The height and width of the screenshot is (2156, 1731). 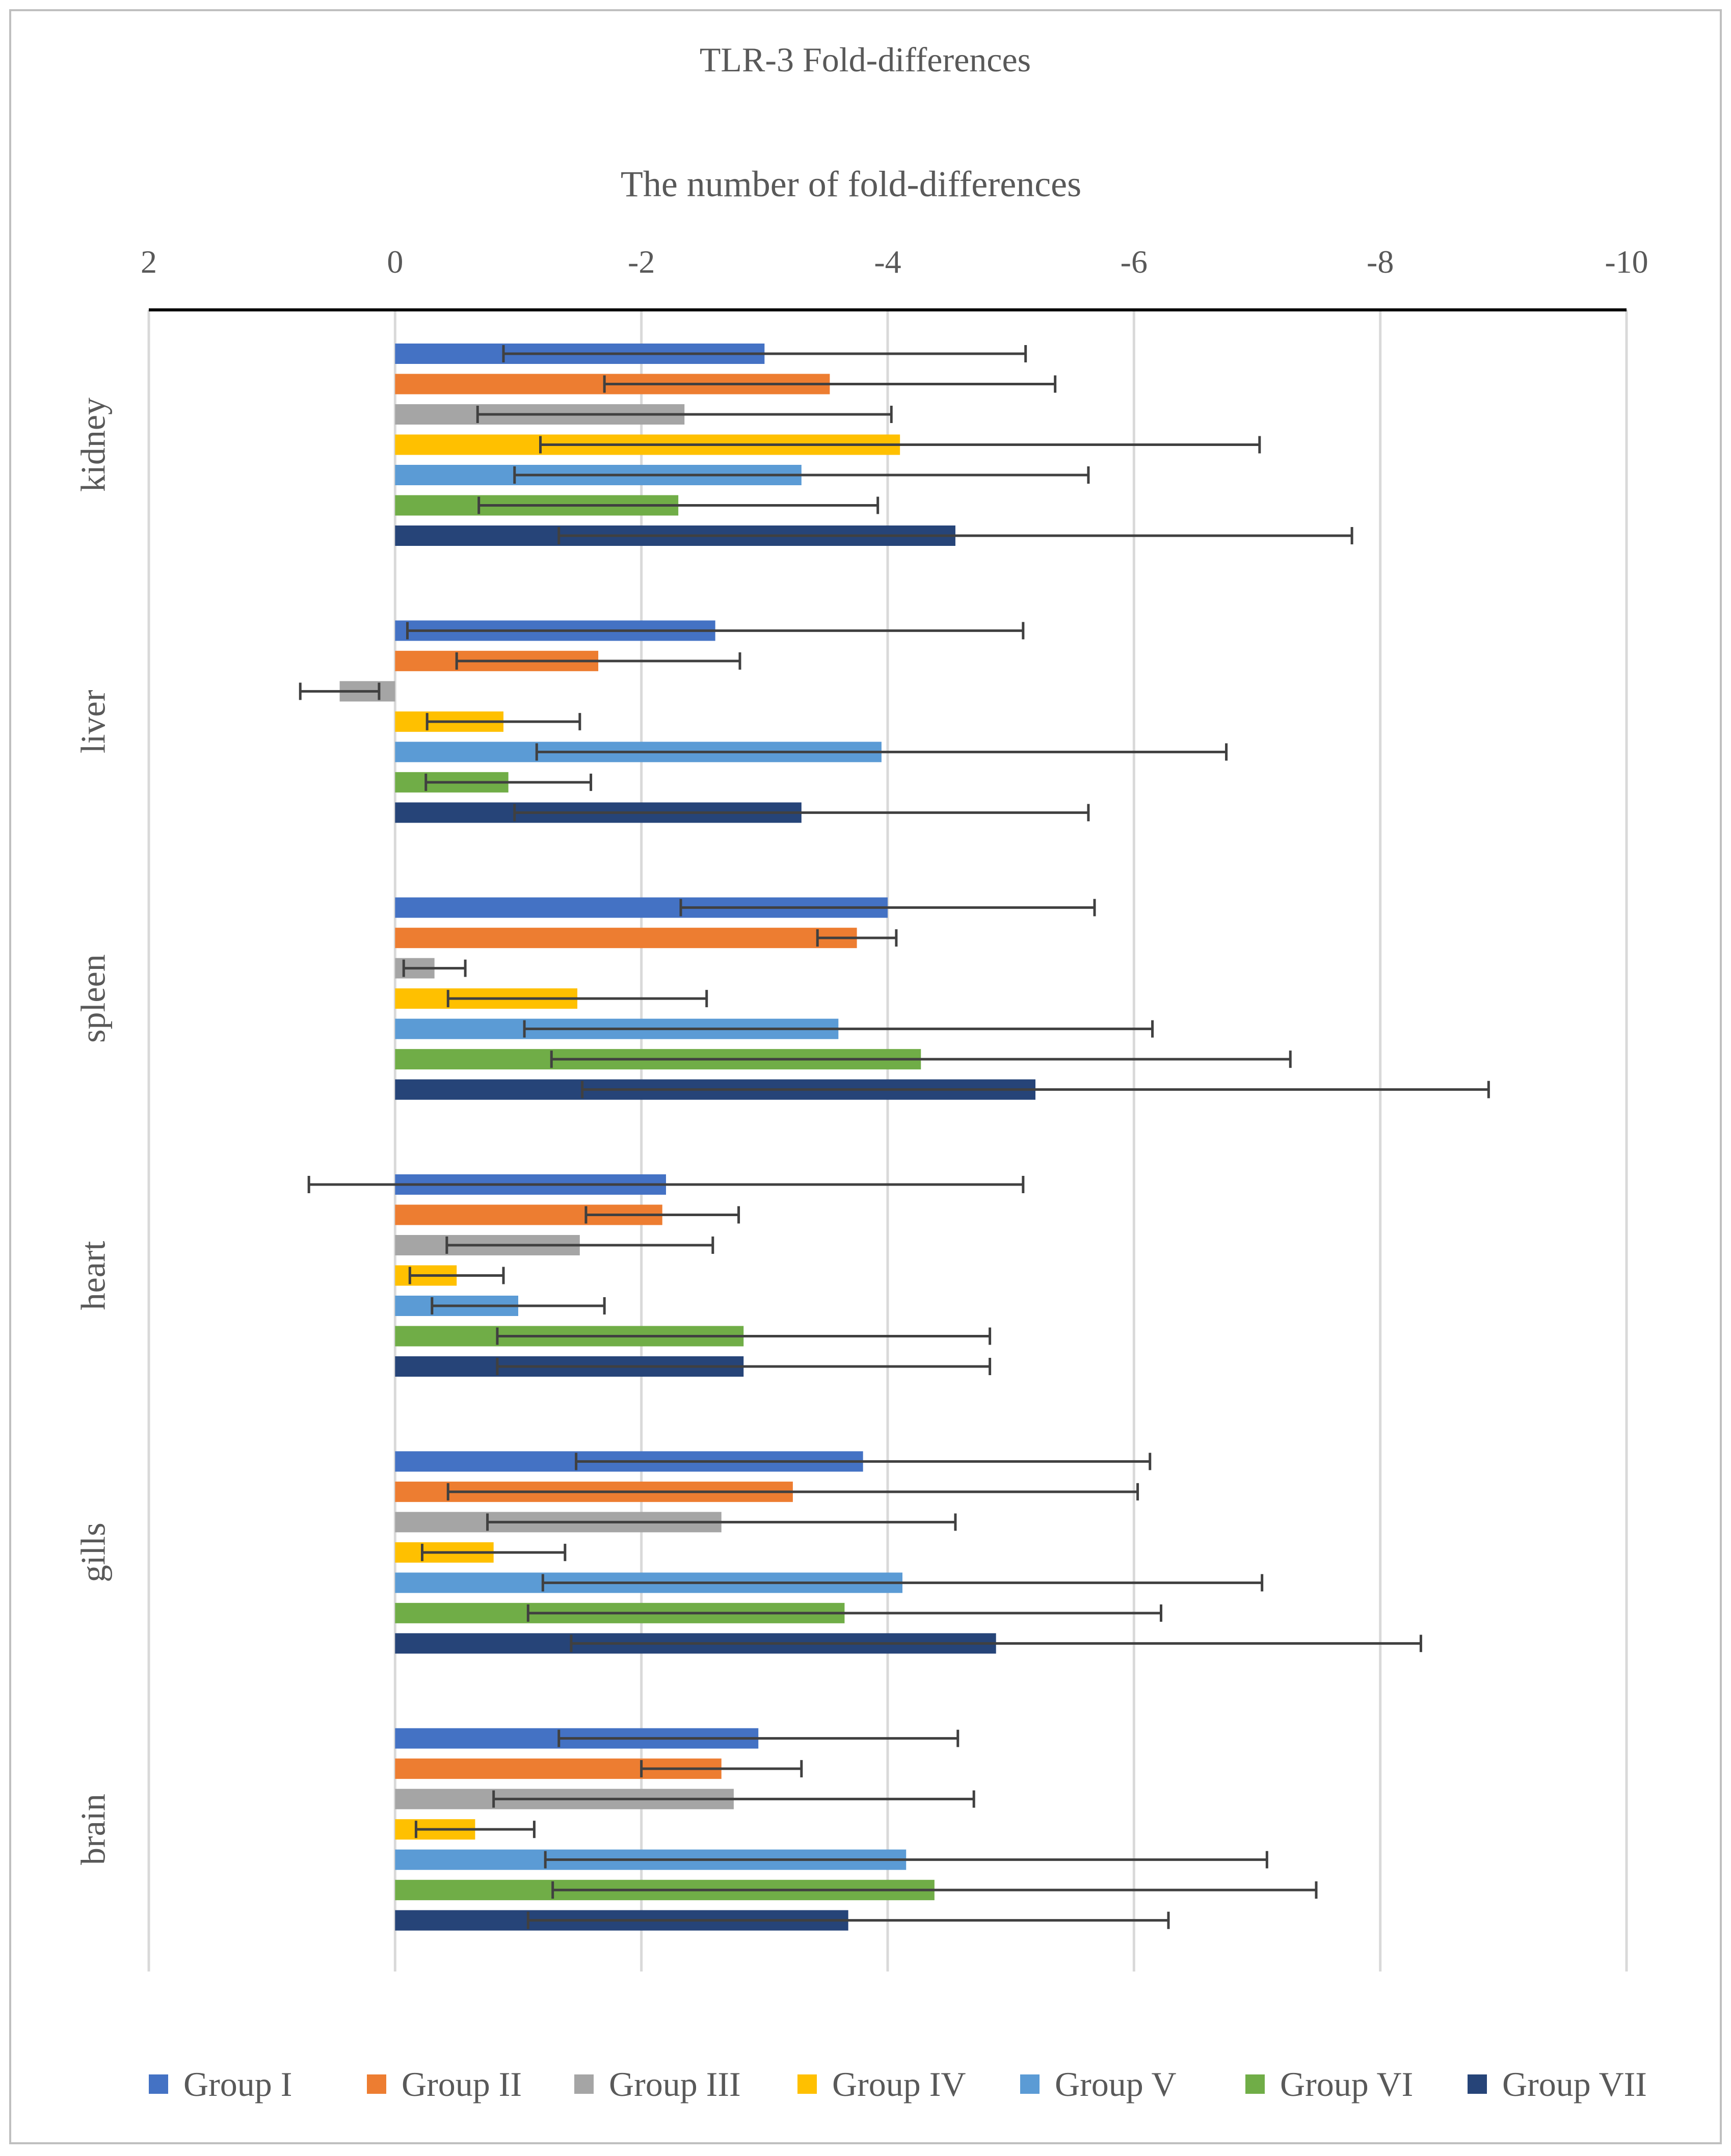 I want to click on x-axis-title: The number of fold-differences, so click(x=851, y=184).